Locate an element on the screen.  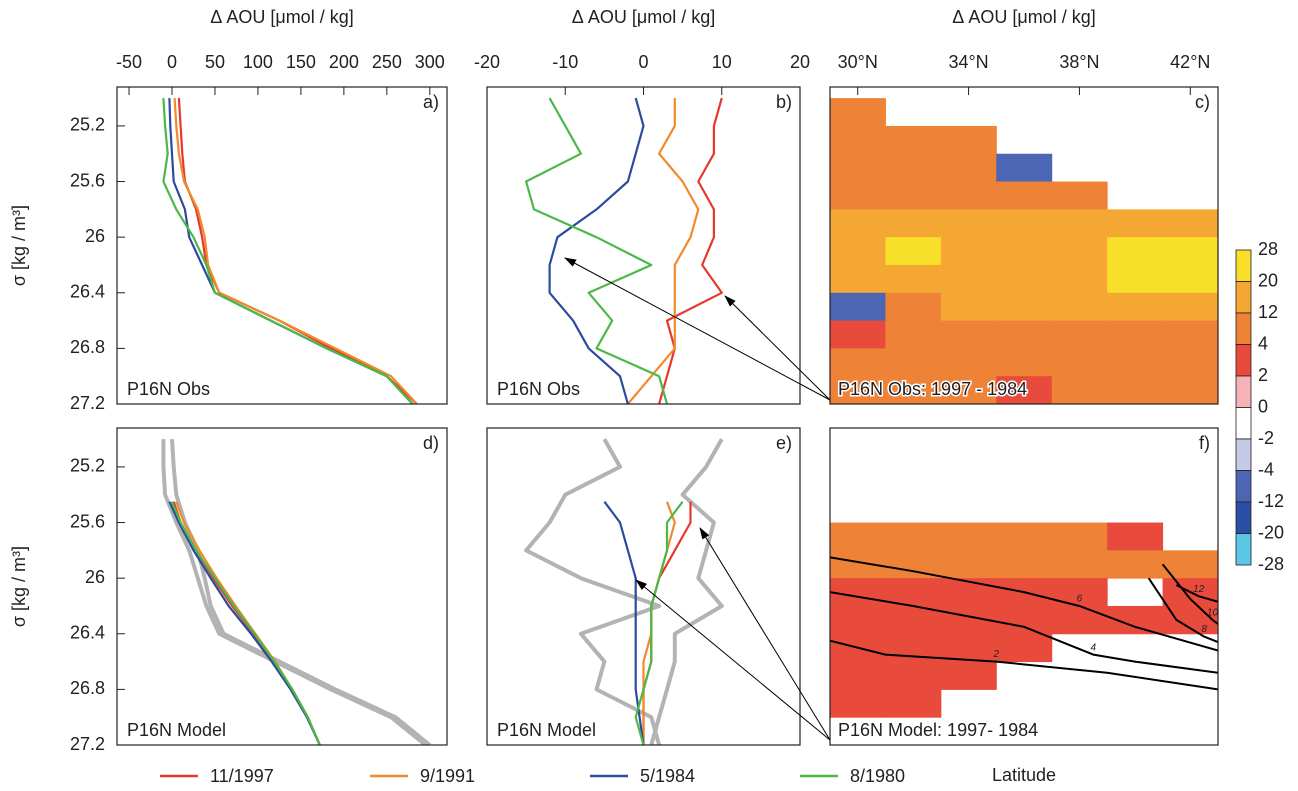
contour-label: 10 is located at coordinates (1213, 613).